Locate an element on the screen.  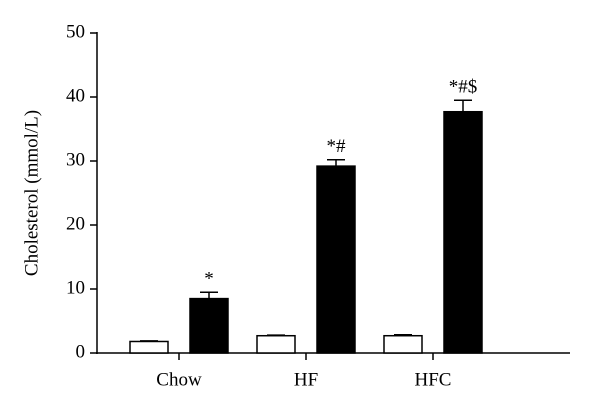
y-axis-label: Cholesterol (mmol/L) is located at coordinates (31, 193).